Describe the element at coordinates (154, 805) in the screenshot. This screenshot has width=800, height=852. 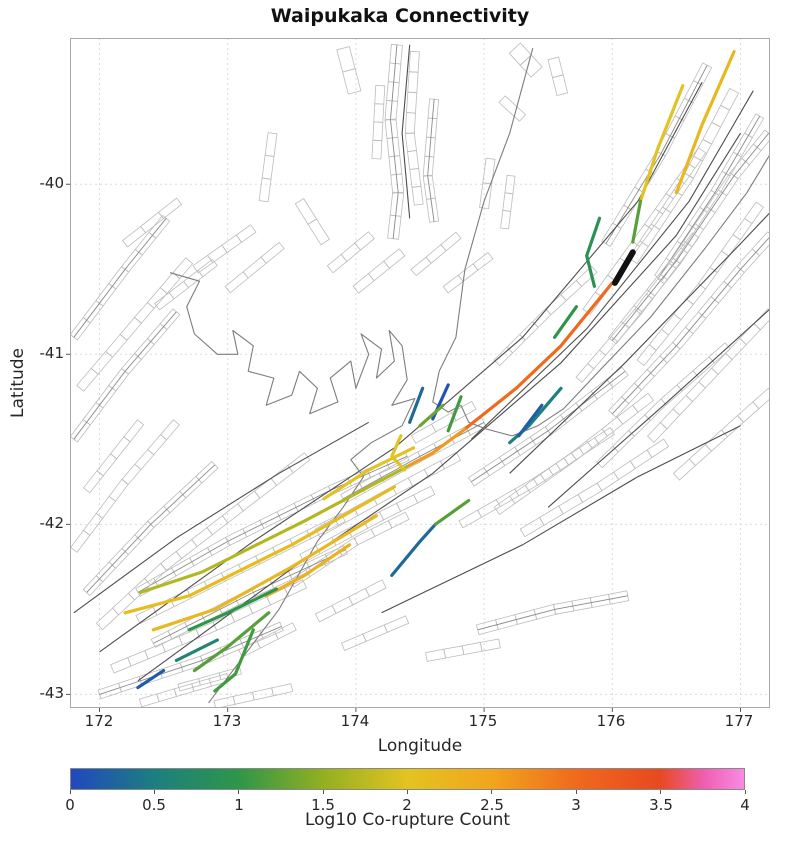
I see `colorbar-tick-label: 0.5` at that location.